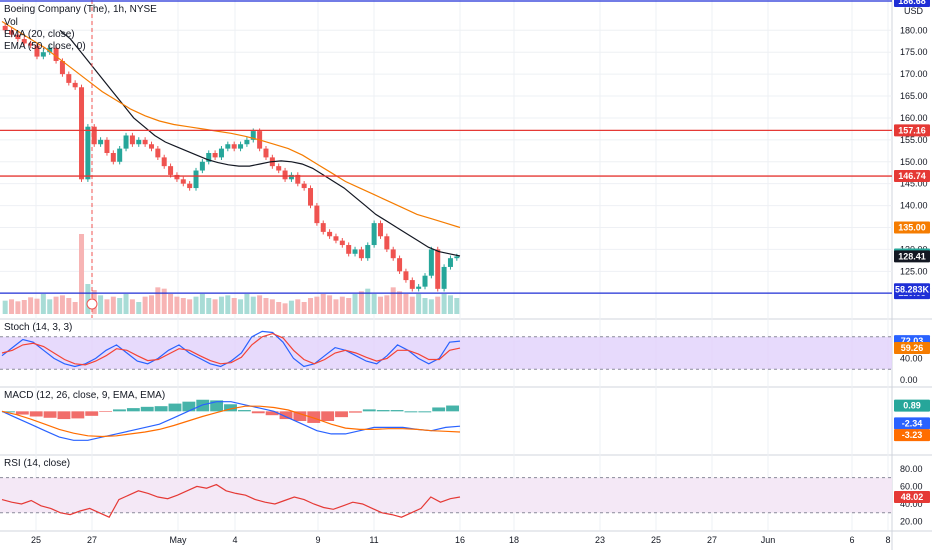 The image size is (932, 550). I want to click on stoch-label: Stoch (14, 3, 3), so click(38, 327).